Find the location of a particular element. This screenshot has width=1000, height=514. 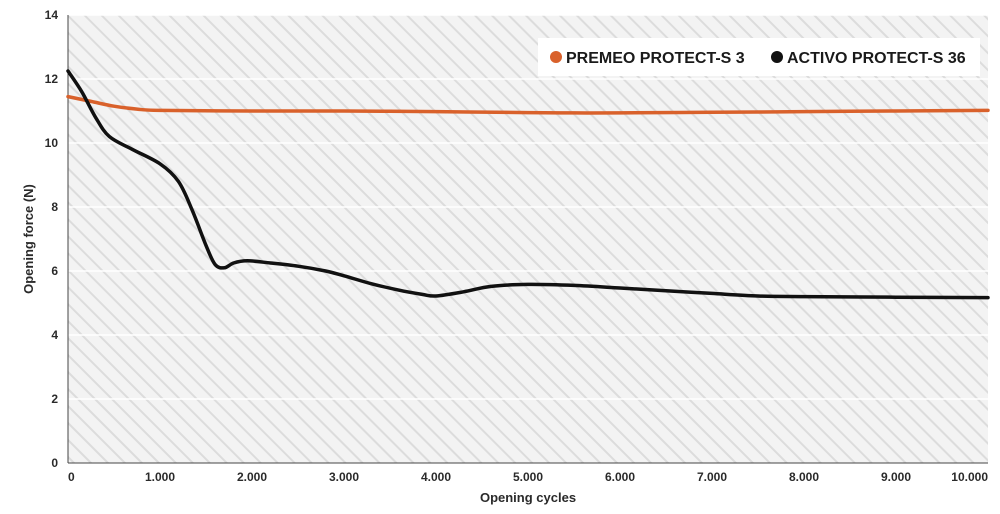

x-axis-title: Opening cycles is located at coordinates (528, 497).